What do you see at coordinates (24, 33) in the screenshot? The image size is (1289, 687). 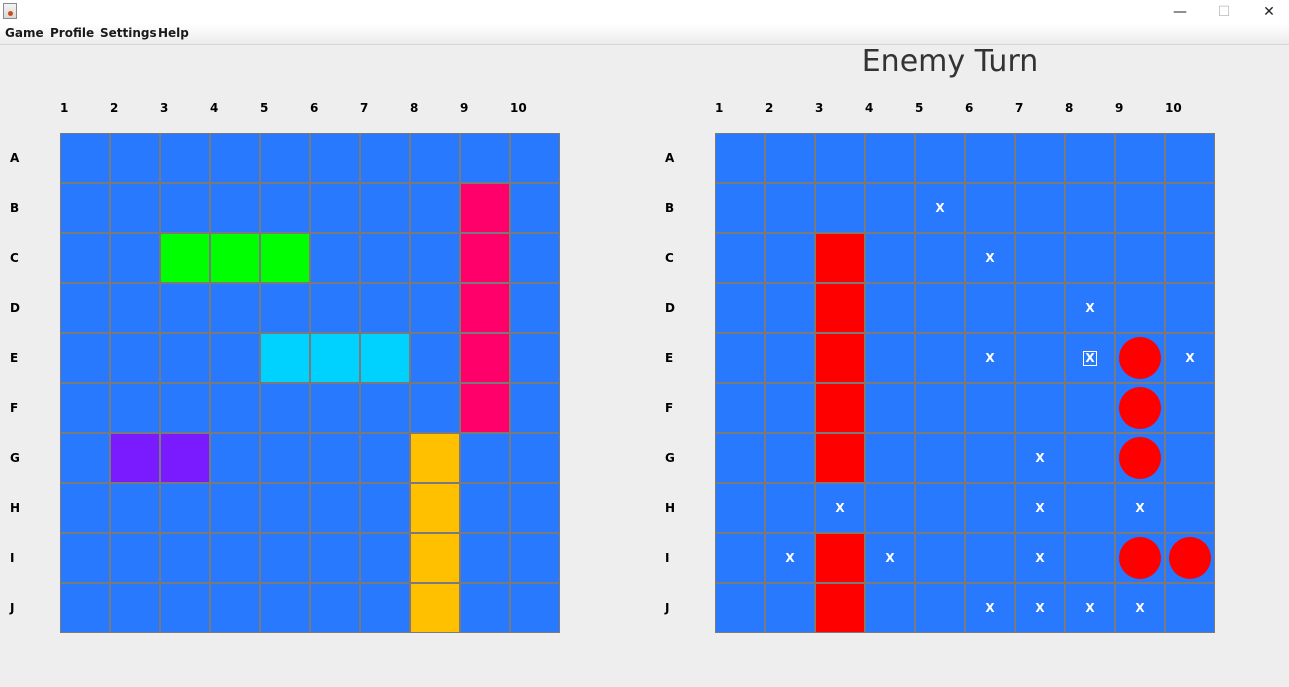 I see `menu-game: Game` at bounding box center [24, 33].